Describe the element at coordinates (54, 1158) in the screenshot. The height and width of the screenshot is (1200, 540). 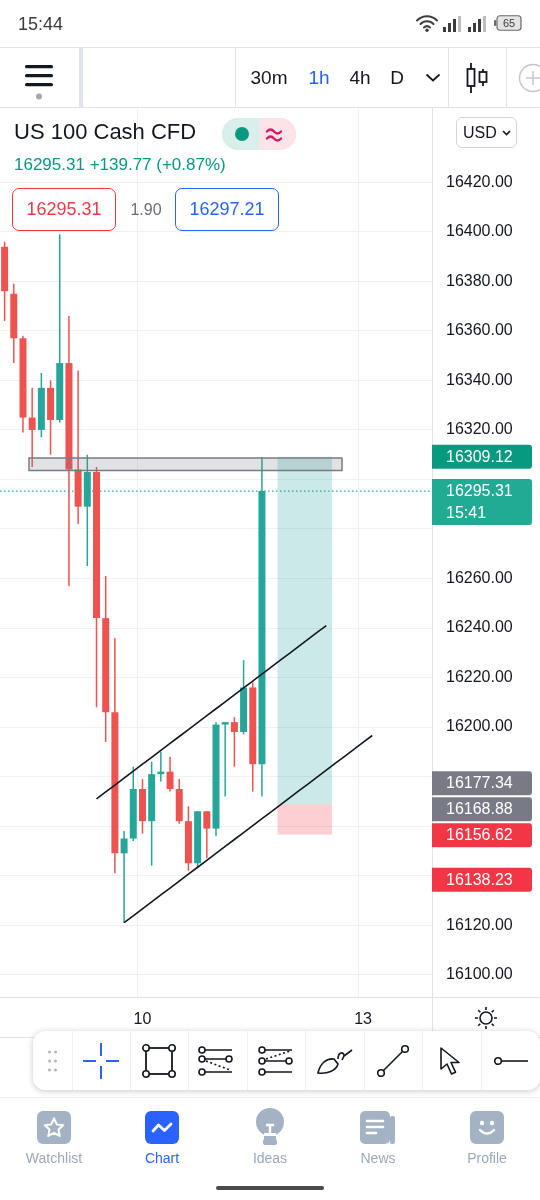
I see `text: Watchlist` at that location.